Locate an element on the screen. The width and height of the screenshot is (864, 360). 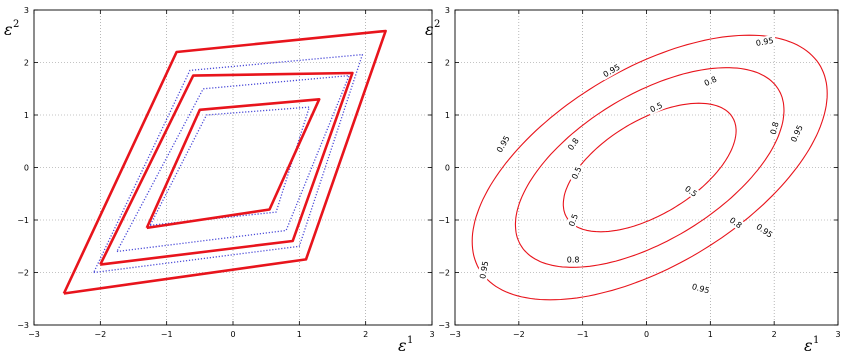
contour-label-text: 0.5 is located at coordinates (573, 220).